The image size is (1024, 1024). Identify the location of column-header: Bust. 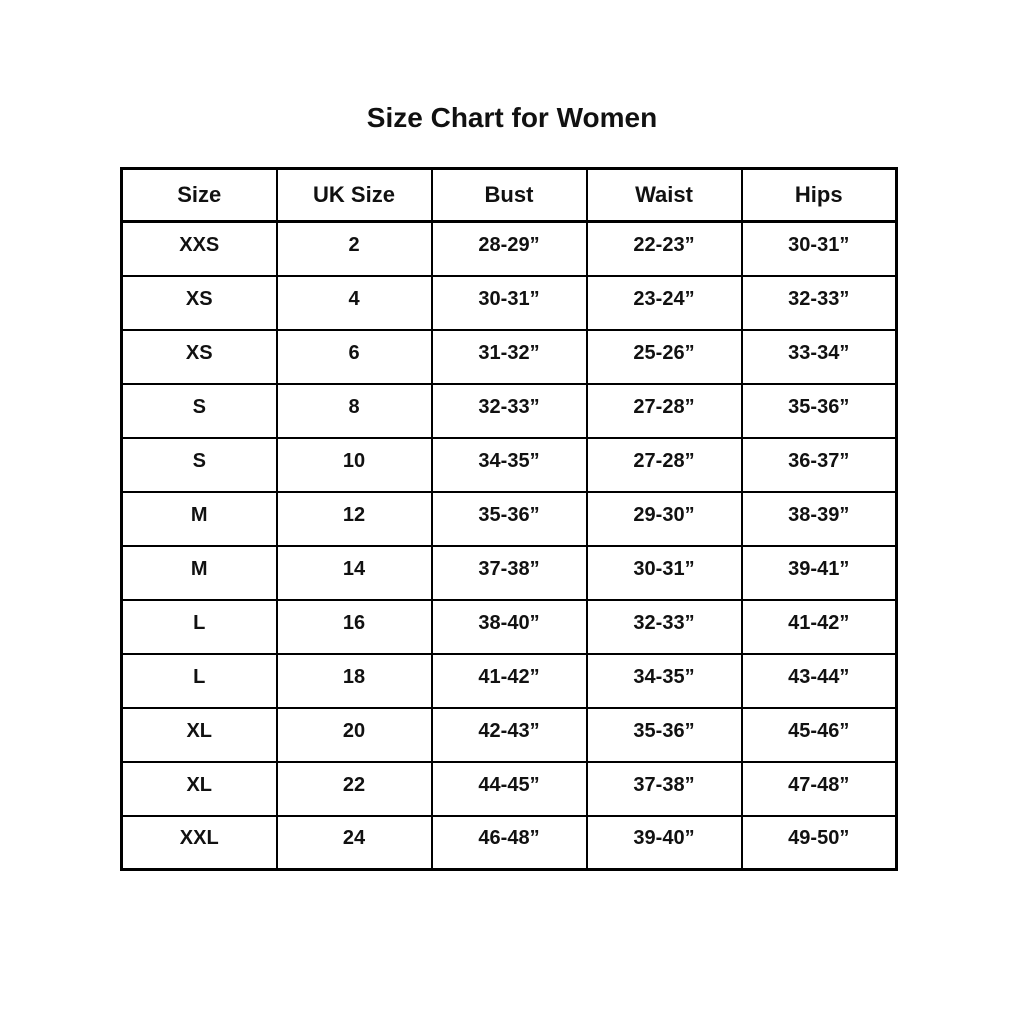
(509, 195).